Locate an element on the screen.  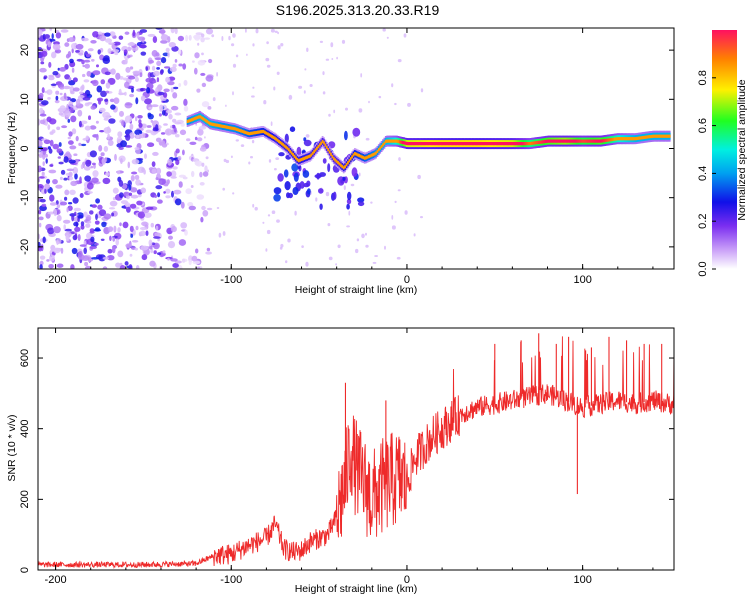
y-tick-label: 10 is located at coordinates (25, 99).